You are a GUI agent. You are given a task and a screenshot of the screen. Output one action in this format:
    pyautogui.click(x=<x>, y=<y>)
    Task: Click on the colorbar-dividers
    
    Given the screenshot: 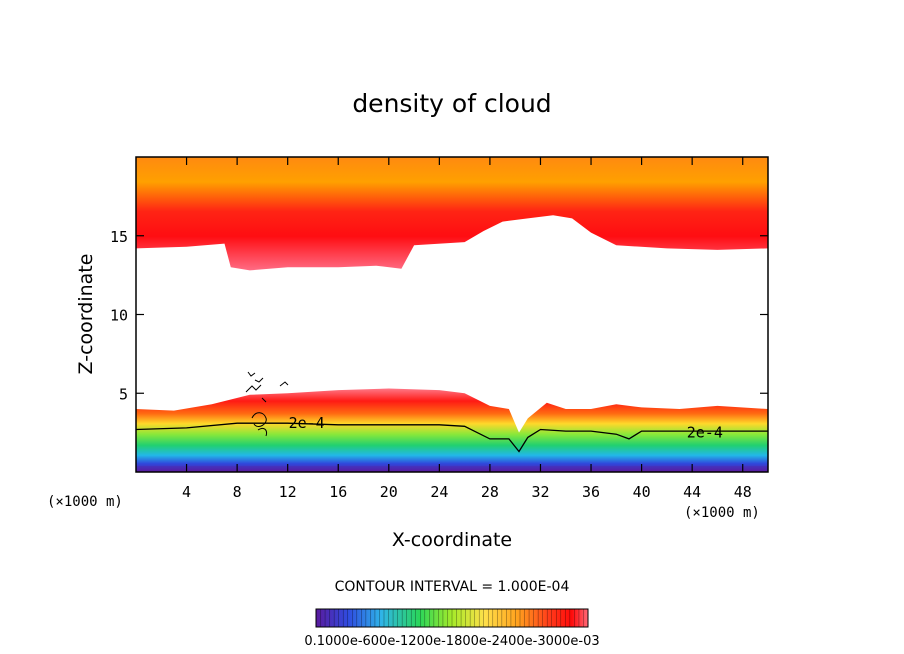 What is the action you would take?
    pyautogui.click(x=452, y=618)
    